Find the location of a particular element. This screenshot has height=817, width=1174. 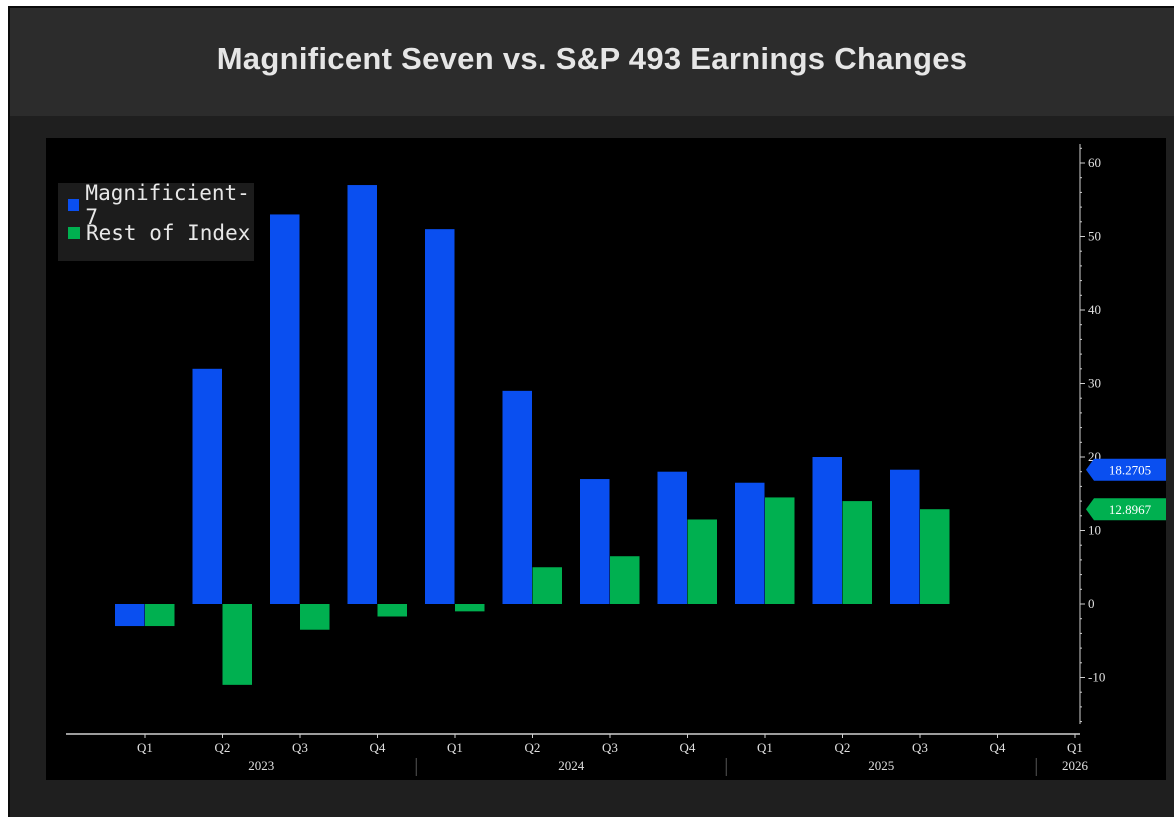

legend-item-mag7: Magnificient-7 is located at coordinates (161, 205).